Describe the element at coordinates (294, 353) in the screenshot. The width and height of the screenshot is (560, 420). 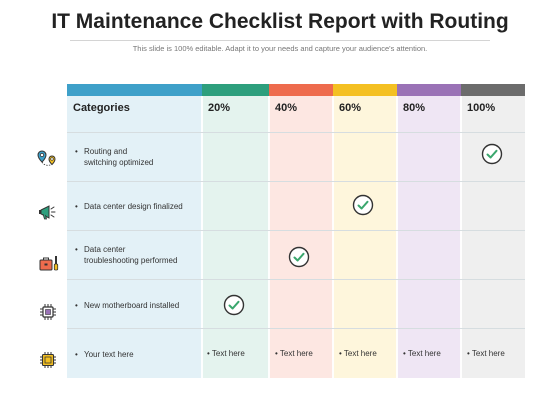
I see `placeholder-cell-40: • Text here` at that location.